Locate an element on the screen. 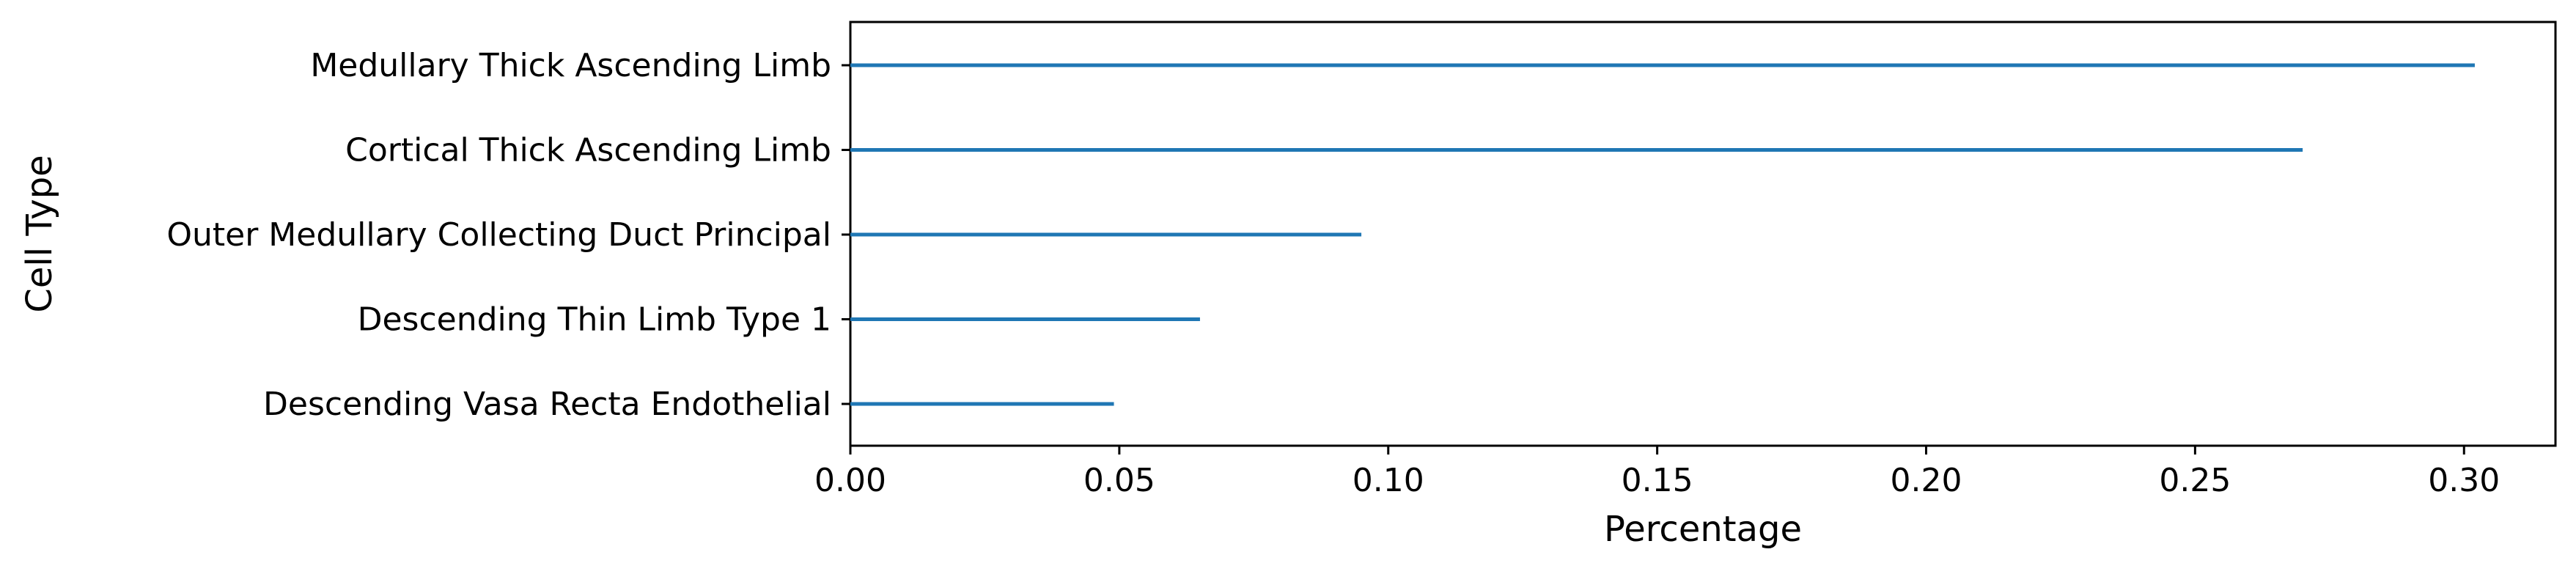  x-tick-label: 0.05 is located at coordinates (1119, 480).